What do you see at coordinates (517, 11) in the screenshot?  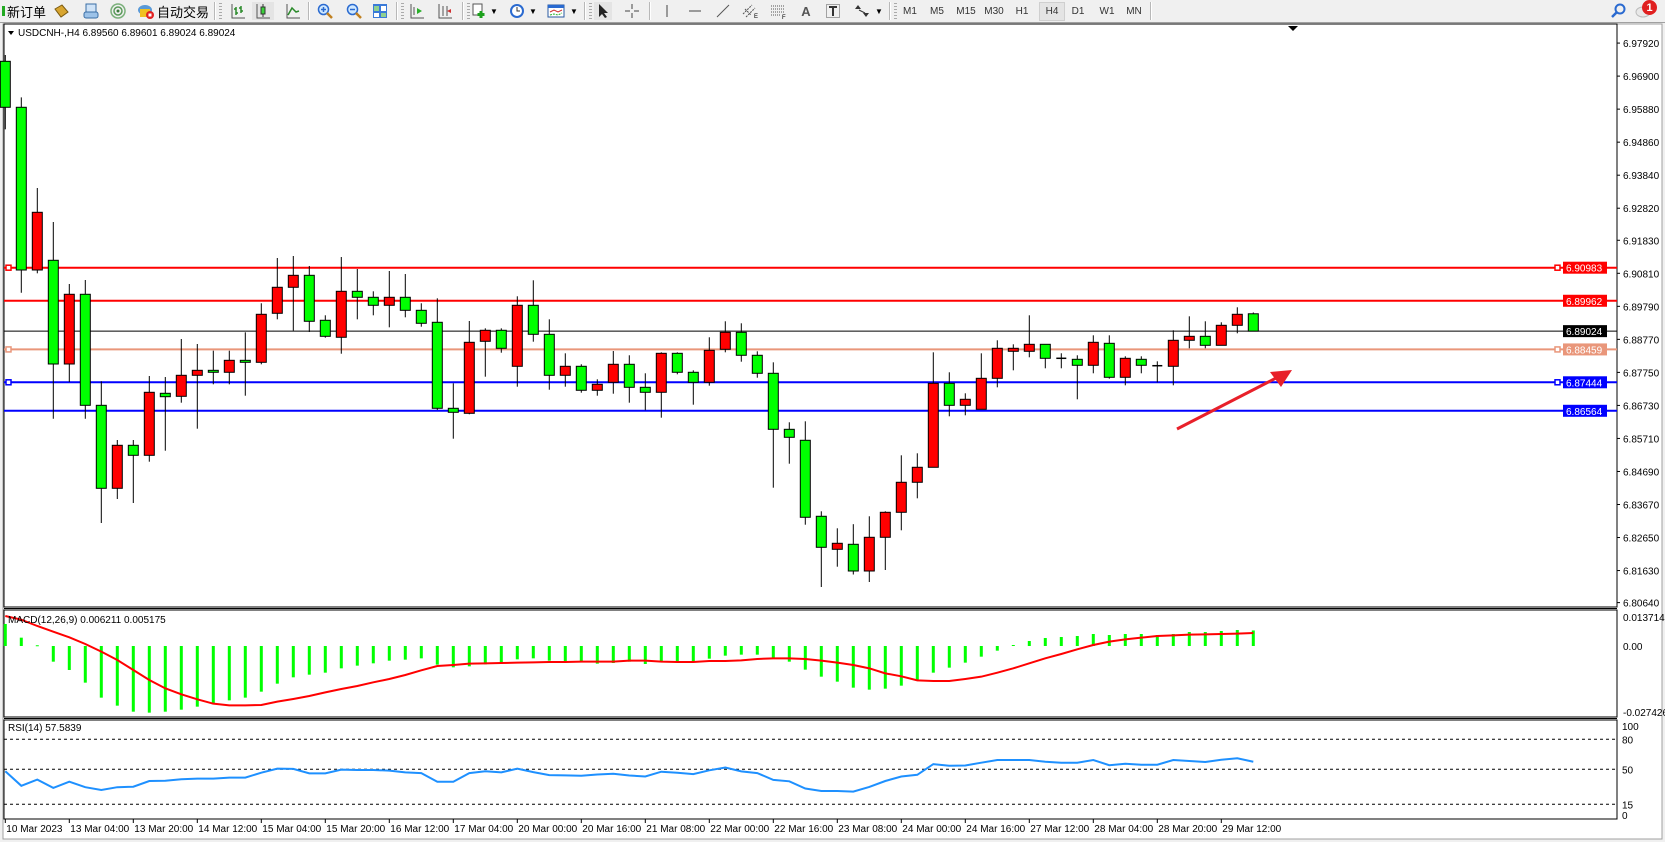 I see `periods-button` at bounding box center [517, 11].